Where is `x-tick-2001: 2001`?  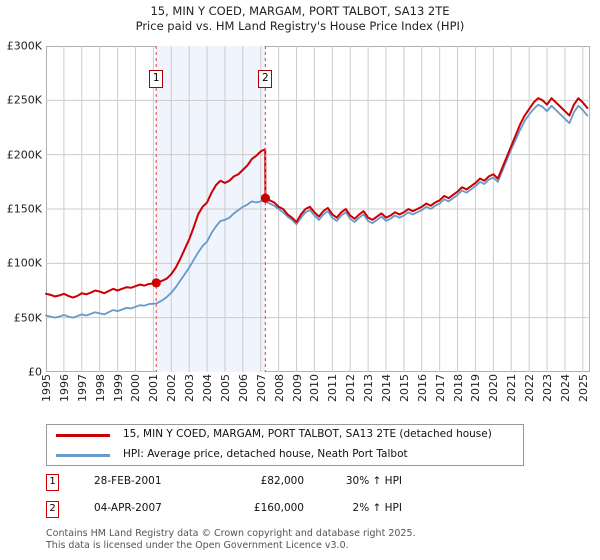 x-tick-2001: 2001 is located at coordinates (154, 388).